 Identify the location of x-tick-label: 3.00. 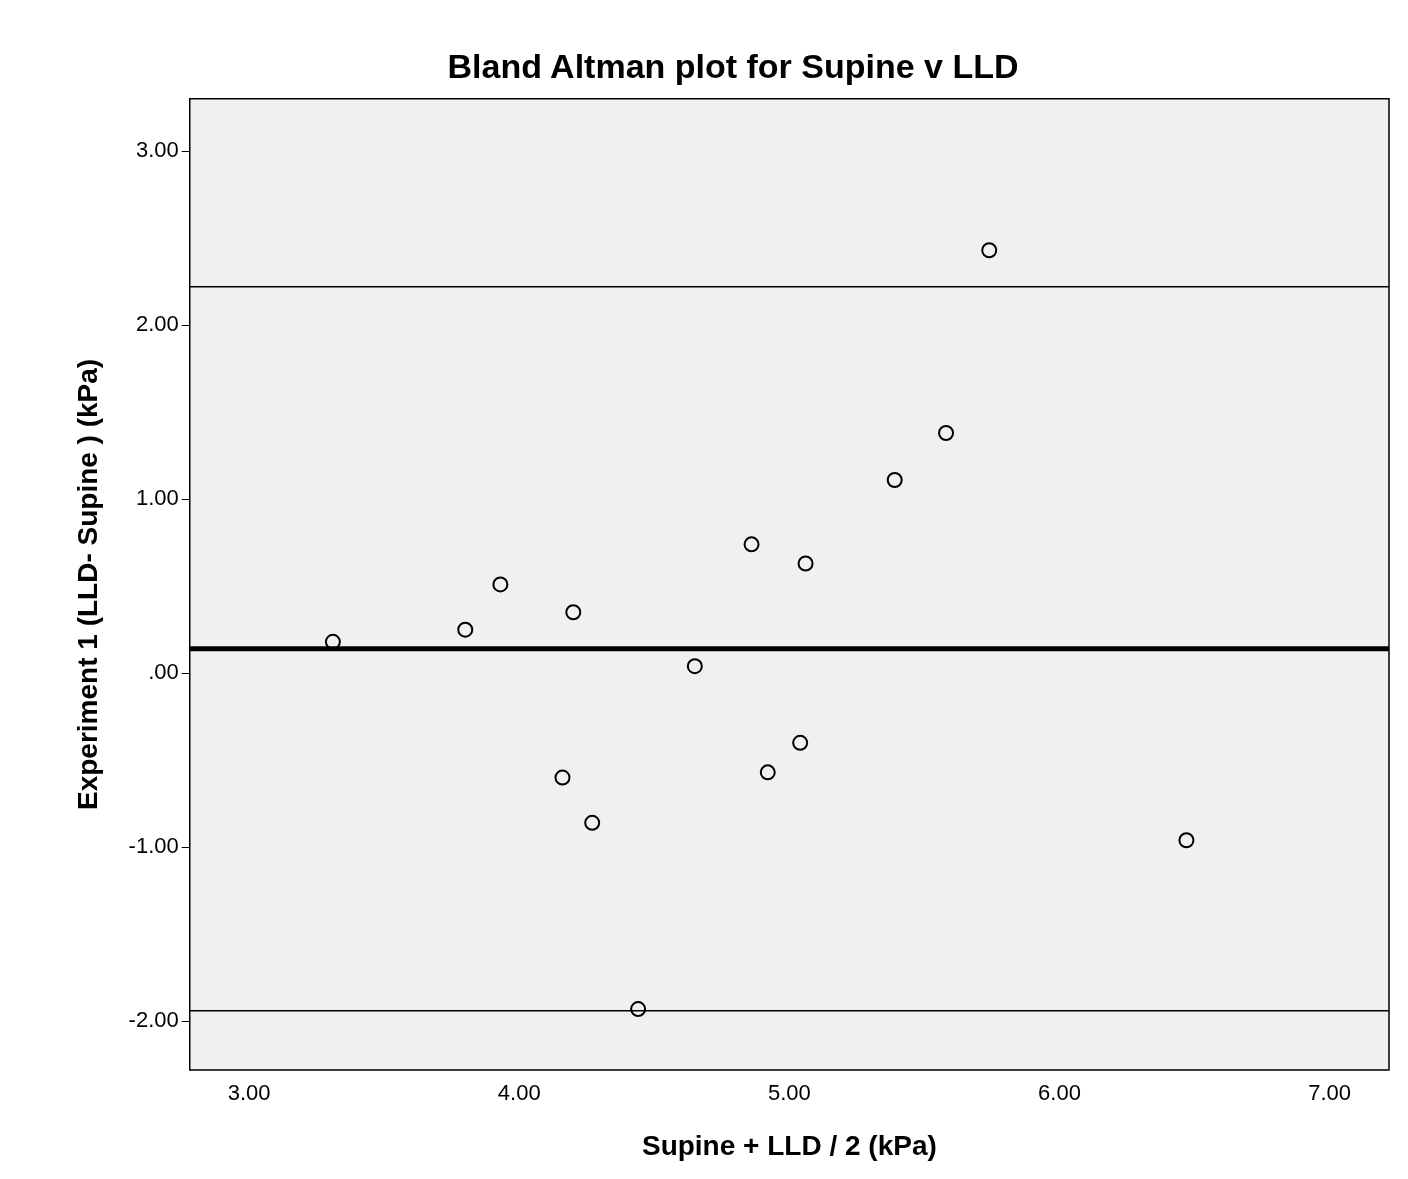
(249, 1093).